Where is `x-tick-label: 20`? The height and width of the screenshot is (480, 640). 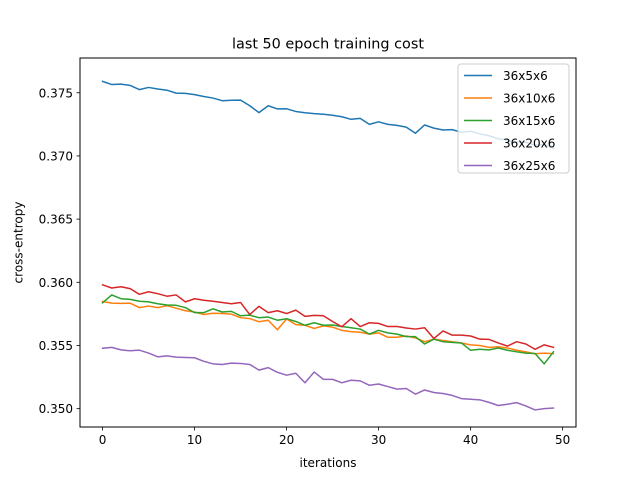
x-tick-label: 20 is located at coordinates (286, 440).